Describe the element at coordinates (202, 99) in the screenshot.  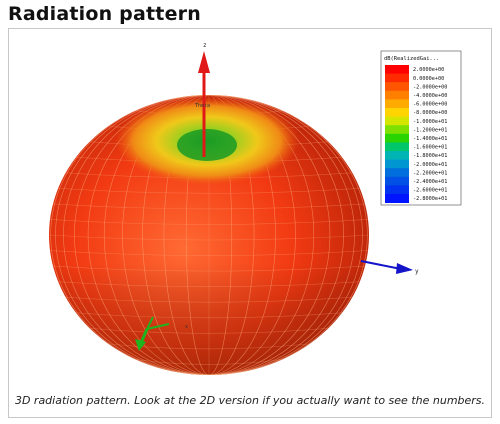
I see `z-axis: z Theta` at that location.